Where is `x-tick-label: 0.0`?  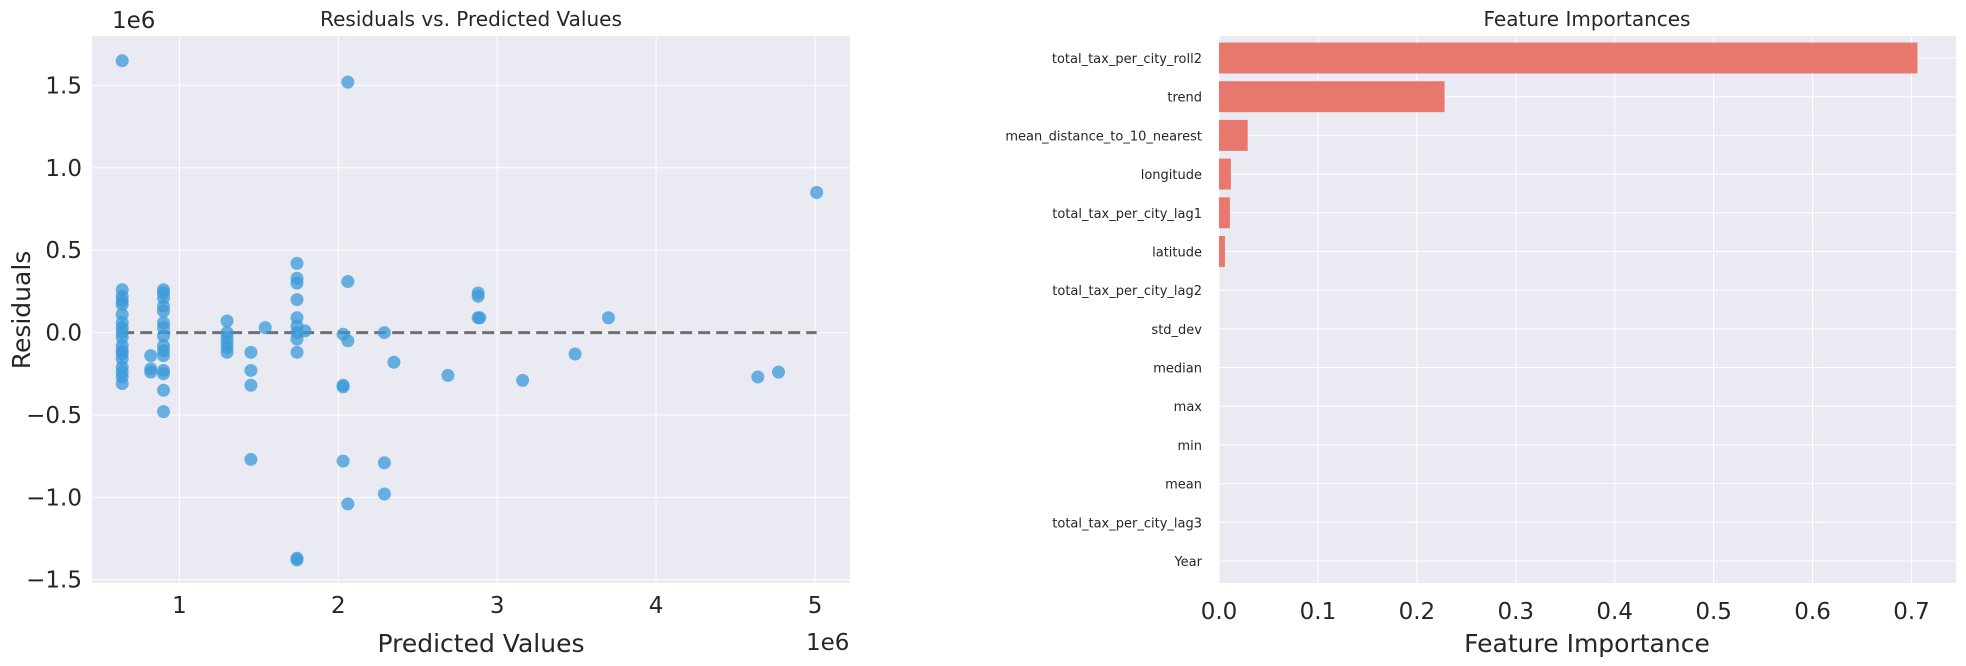
x-tick-label: 0.0 is located at coordinates (1219, 612).